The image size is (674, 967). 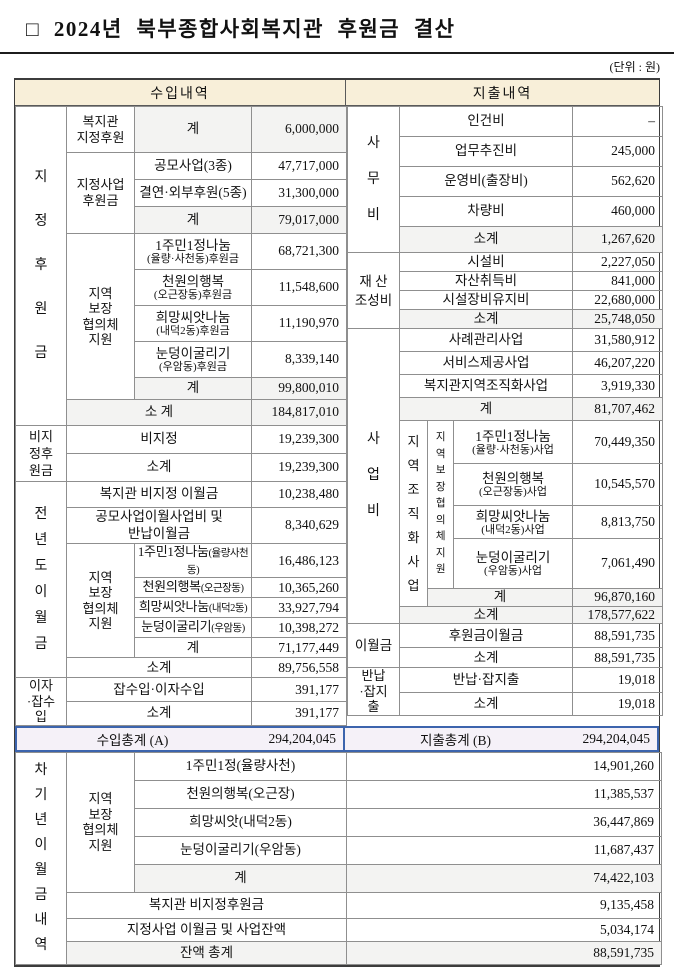 I want to click on item-cell: 복지관 비지정 이월금, so click(x=159, y=494).